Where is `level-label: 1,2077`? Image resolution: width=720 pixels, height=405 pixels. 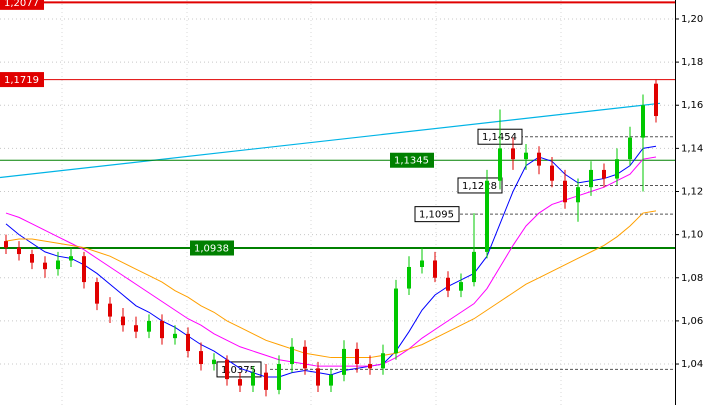 level-label: 1,2077 is located at coordinates (21, 4).